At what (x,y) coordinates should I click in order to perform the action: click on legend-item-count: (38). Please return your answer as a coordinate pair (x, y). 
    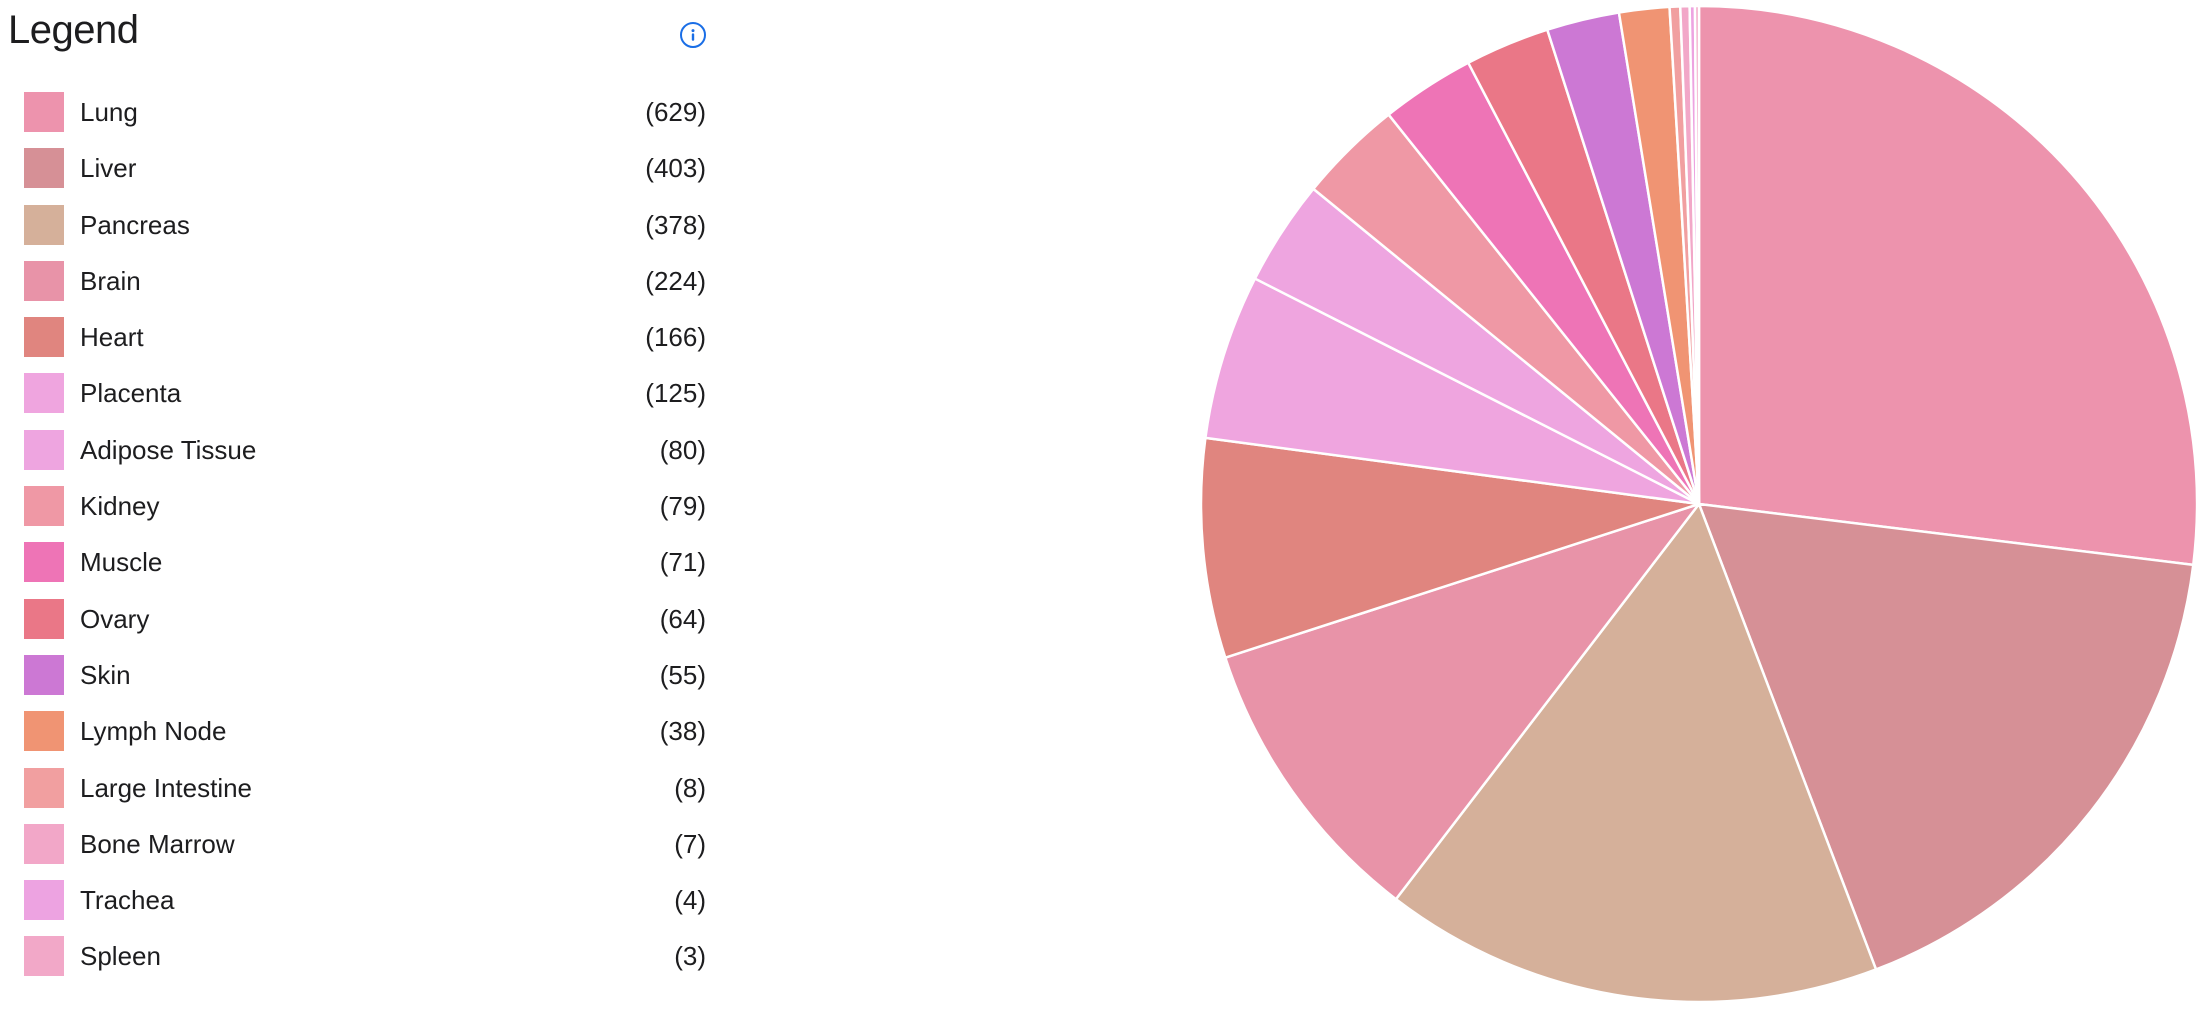
    Looking at the image, I should click on (682, 731).